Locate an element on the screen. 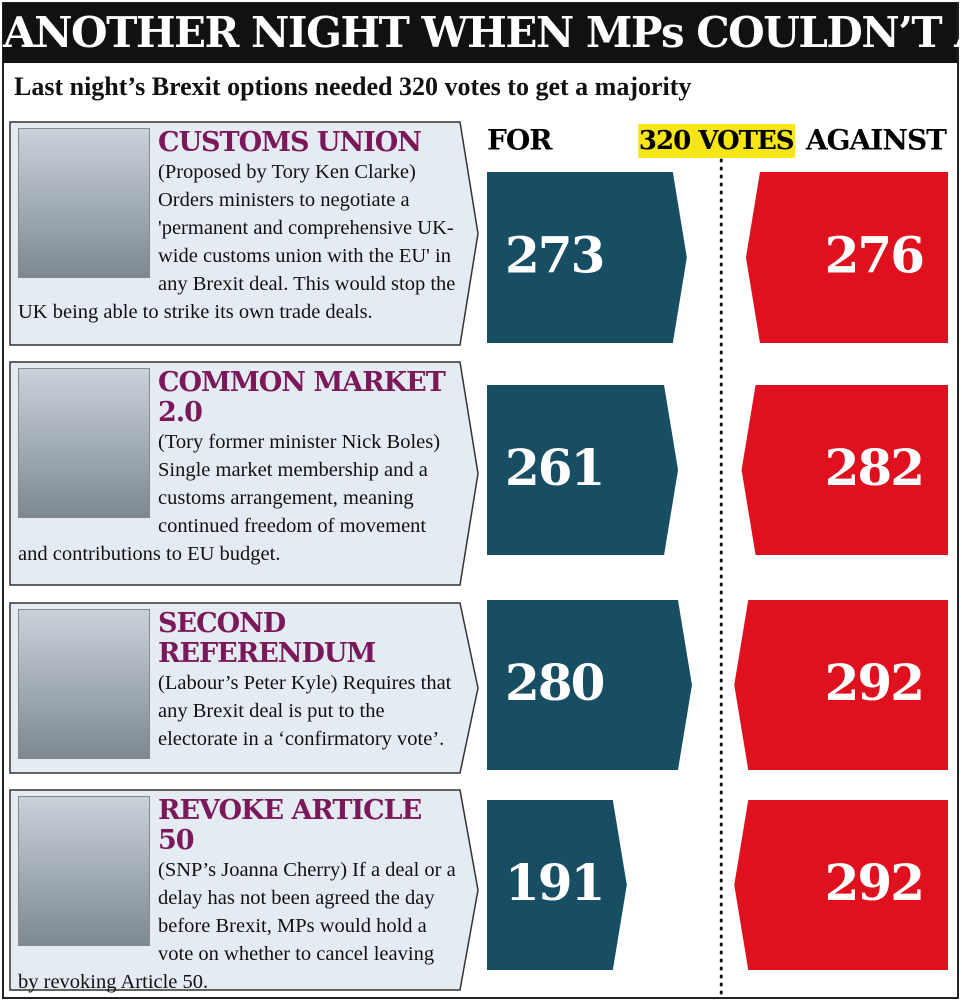  value-label-for: 261 is located at coordinates (554, 467).